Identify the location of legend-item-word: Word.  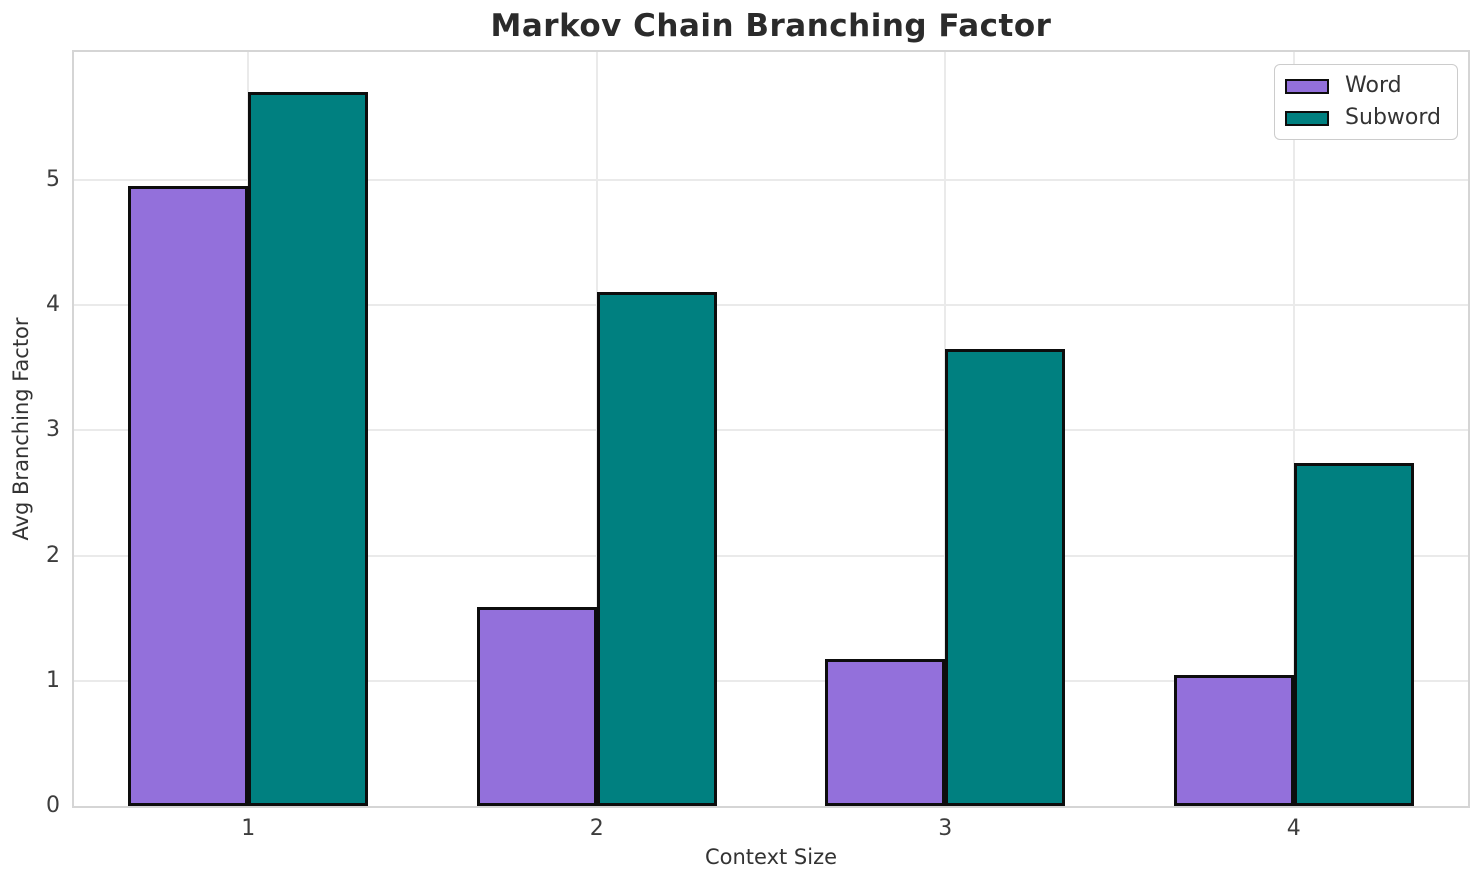
(1363, 85).